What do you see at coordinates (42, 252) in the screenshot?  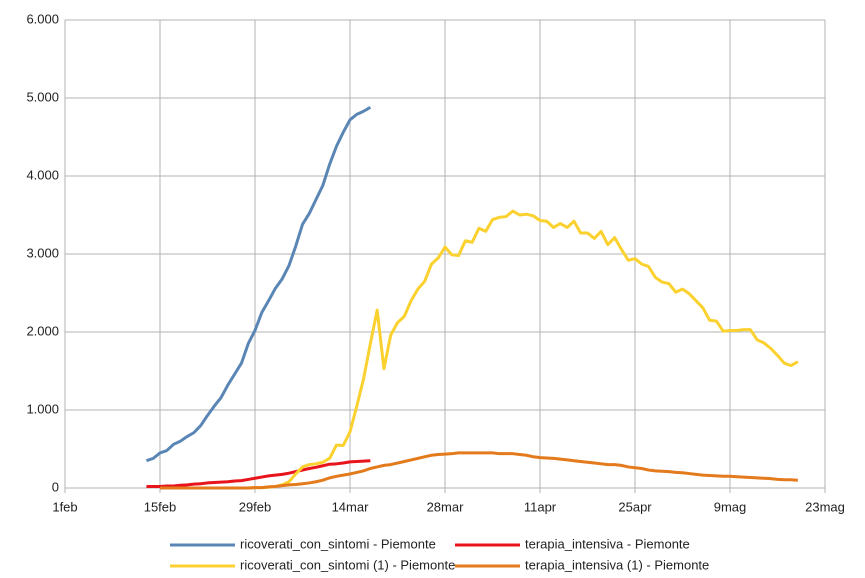 I see `y-tick-label: 3.000` at bounding box center [42, 252].